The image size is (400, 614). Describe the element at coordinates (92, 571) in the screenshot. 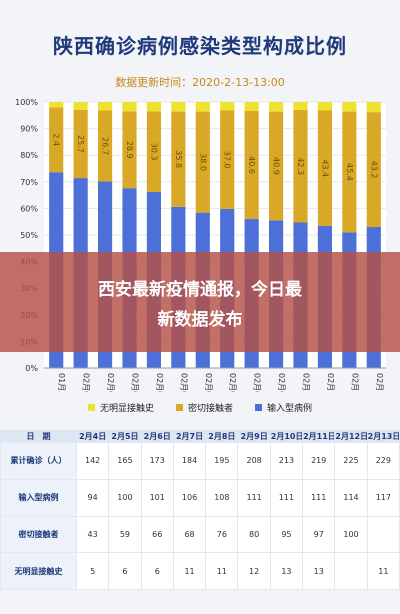

I see `table-cell: 5` at that location.